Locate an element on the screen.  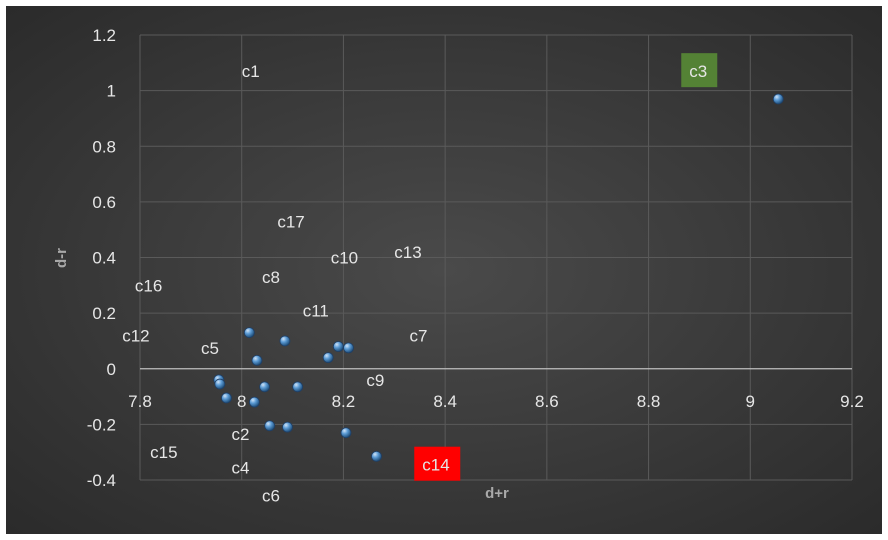
point-label: c9 is located at coordinates (375, 380).